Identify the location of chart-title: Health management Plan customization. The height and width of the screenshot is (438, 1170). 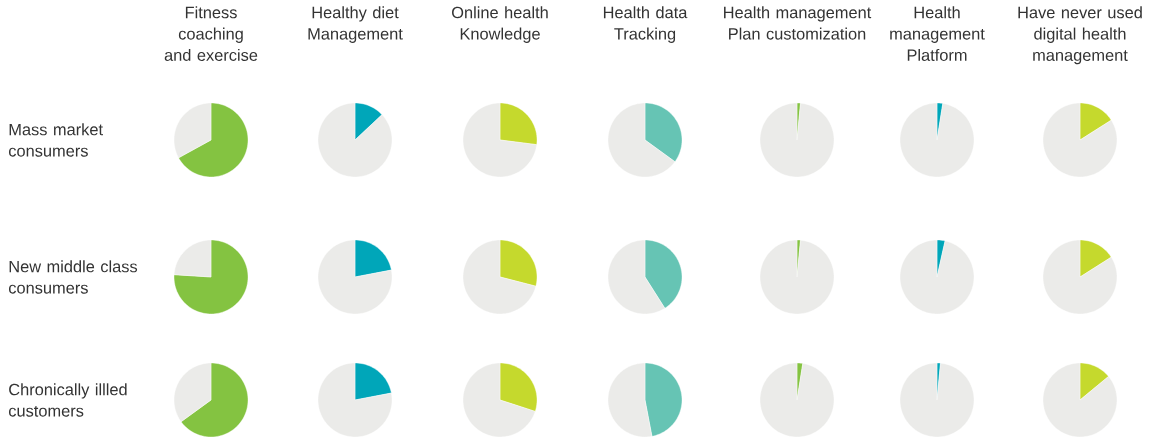
(798, 23).